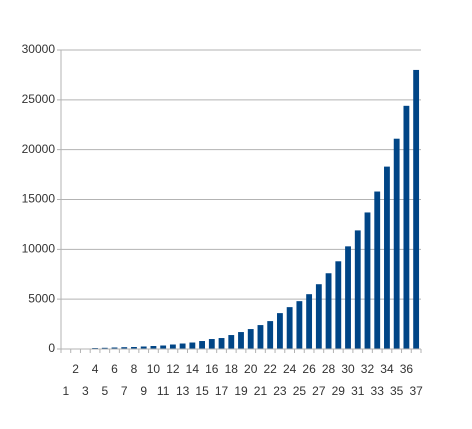 The width and height of the screenshot is (472, 429). I want to click on x-tick-label: 17, so click(222, 391).